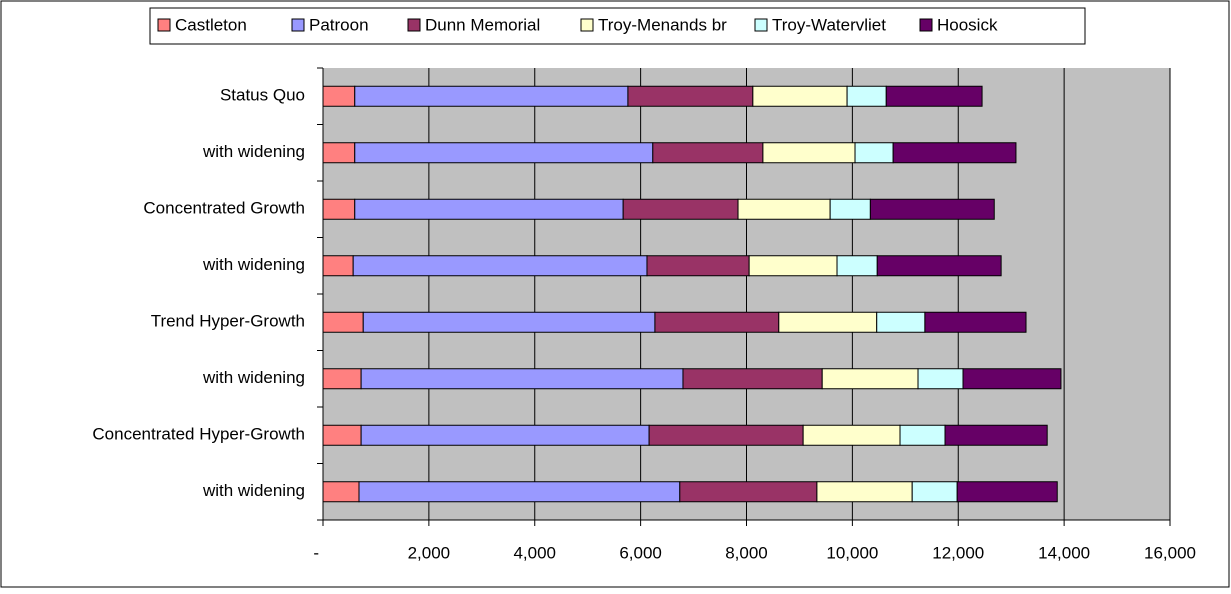 The height and width of the screenshot is (594, 1231). I want to click on x-tick-label: -, so click(316, 552).